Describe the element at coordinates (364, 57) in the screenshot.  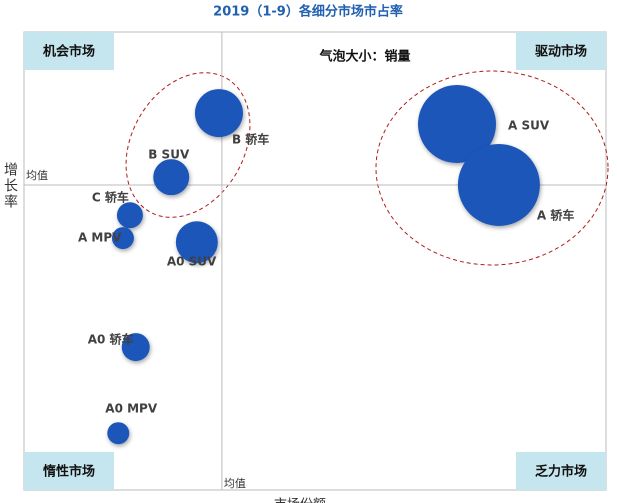
I see `legend-note: 气泡大小：销量` at that location.